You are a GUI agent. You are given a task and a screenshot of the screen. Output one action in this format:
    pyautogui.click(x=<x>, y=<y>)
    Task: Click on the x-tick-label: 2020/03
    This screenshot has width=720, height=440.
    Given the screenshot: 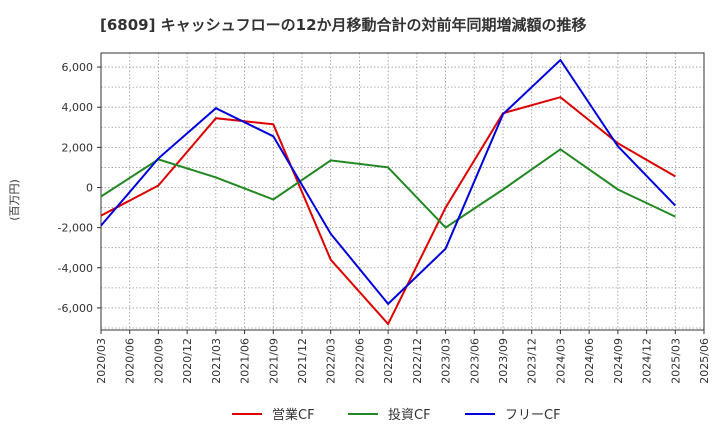 What is the action you would take?
    pyautogui.click(x=101, y=361)
    